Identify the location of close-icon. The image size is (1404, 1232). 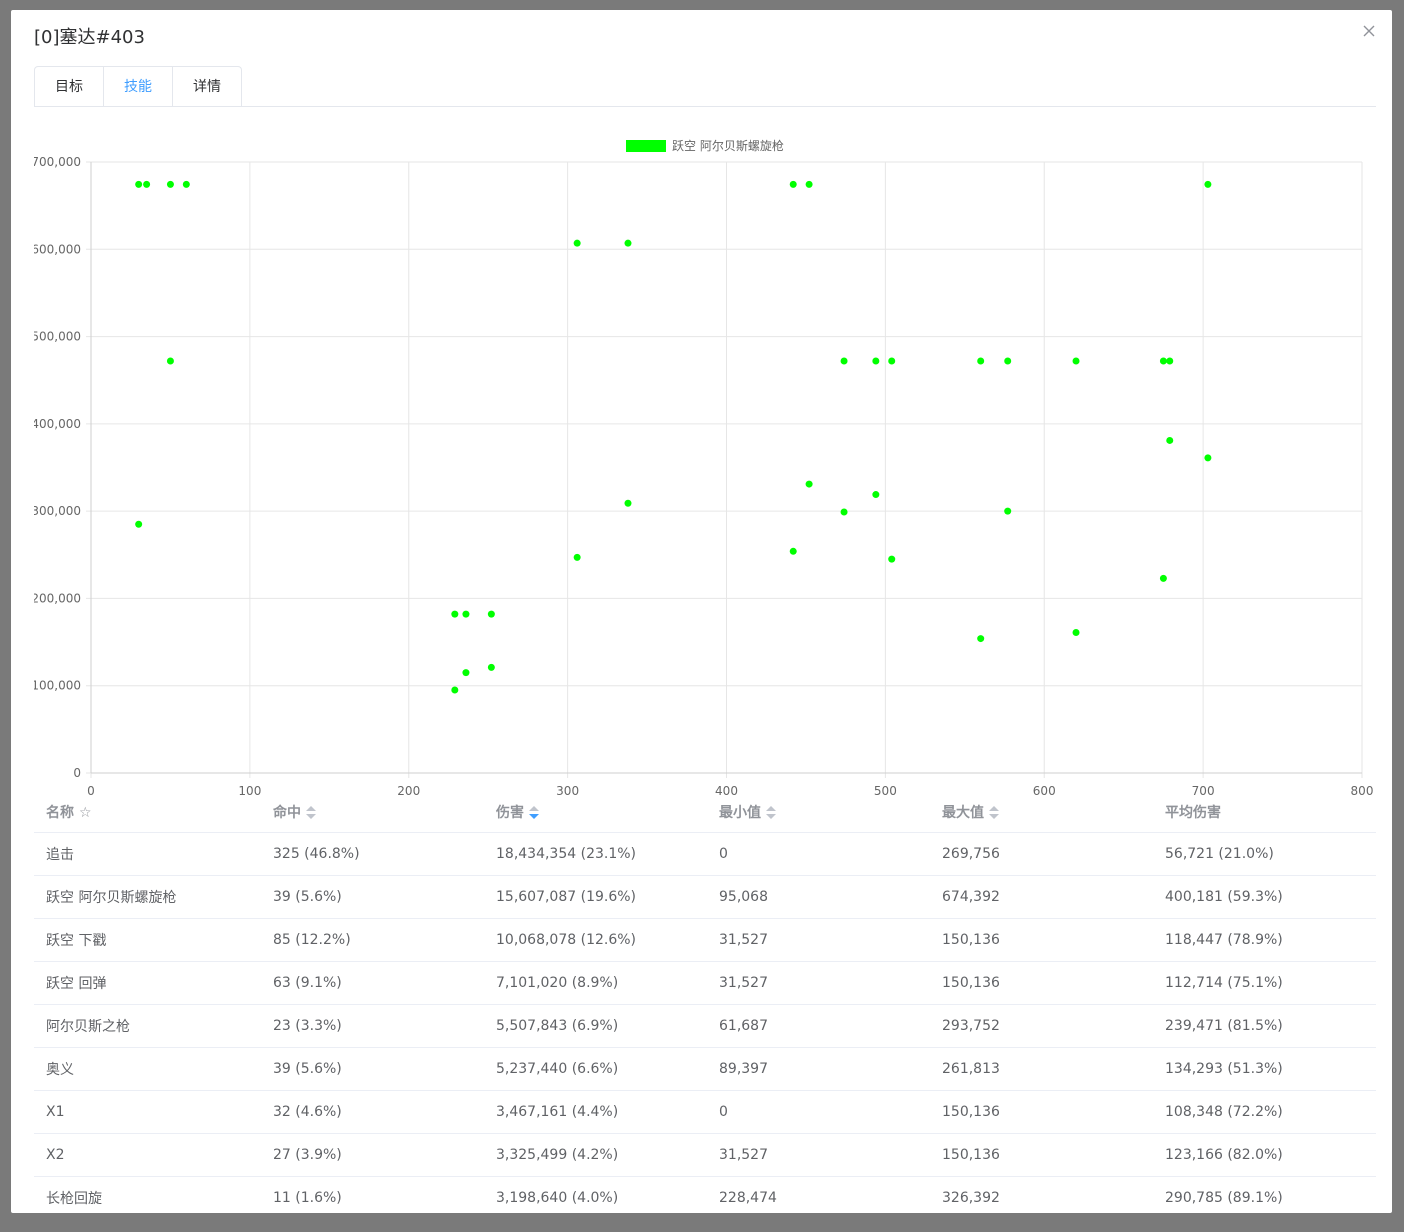
(1369, 31).